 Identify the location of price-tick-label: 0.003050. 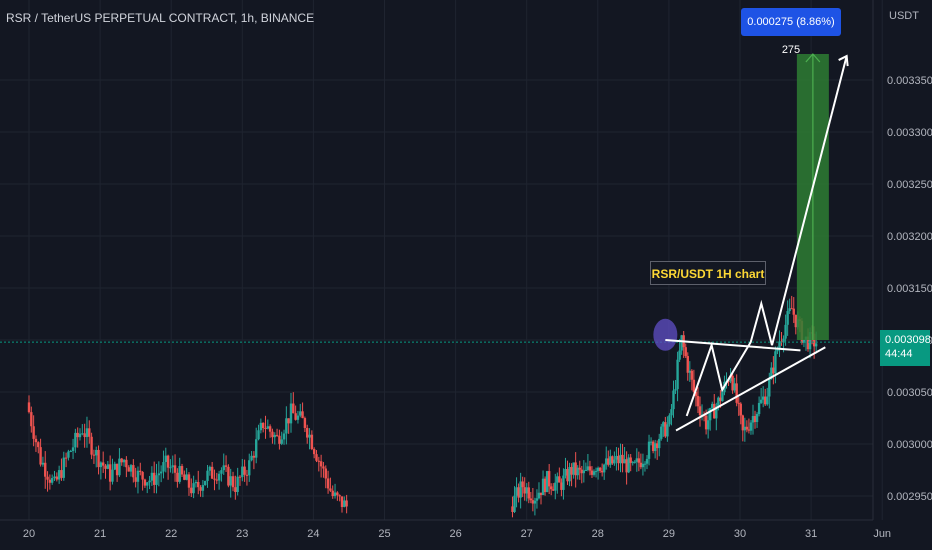
(909, 393).